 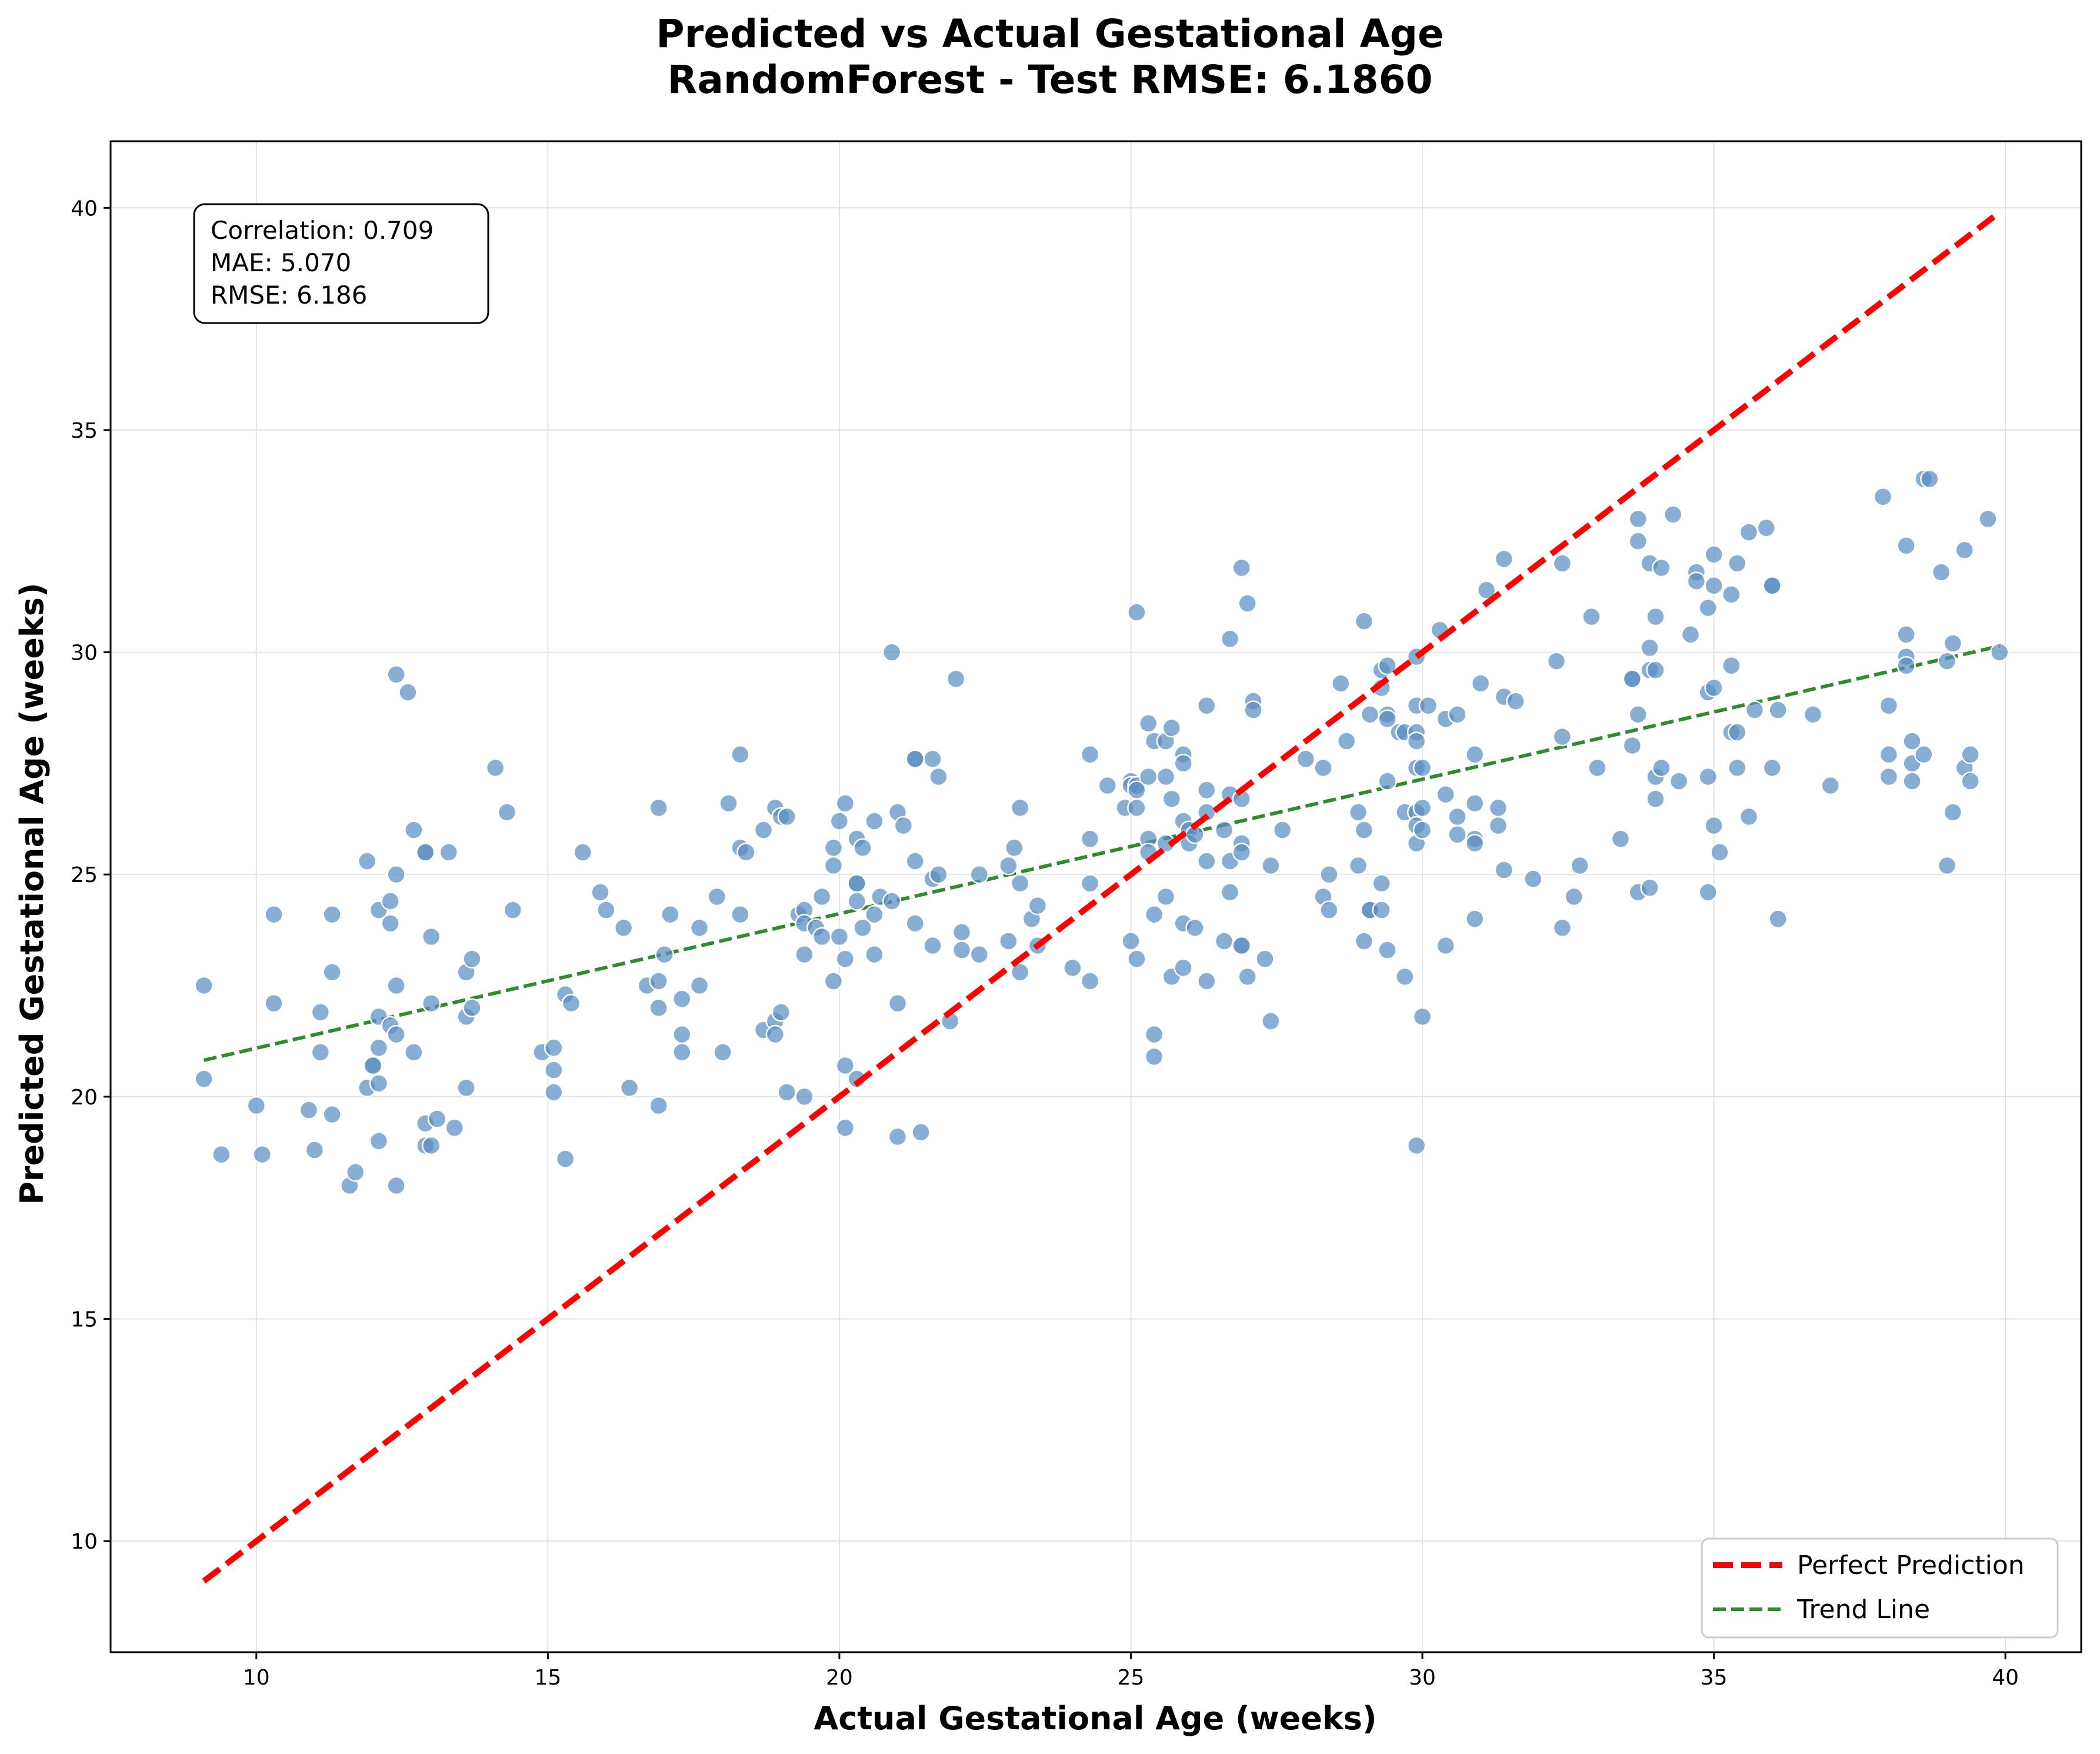 What do you see at coordinates (84, 1098) in the screenshot?
I see `y-tick-label: 20` at bounding box center [84, 1098].